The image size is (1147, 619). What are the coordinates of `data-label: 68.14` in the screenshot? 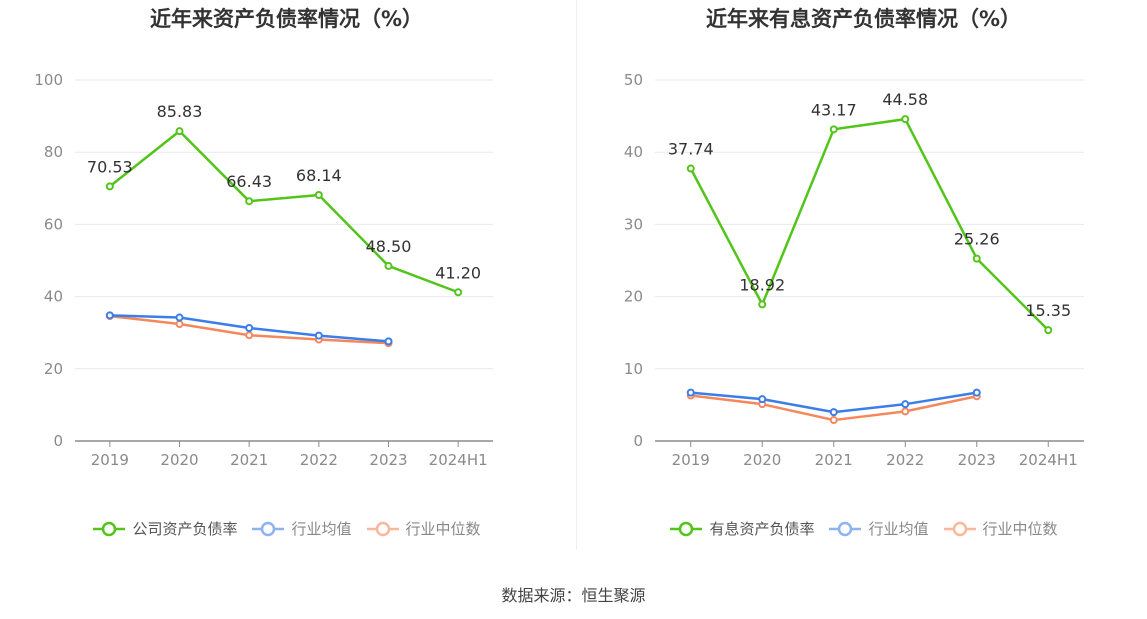 It's located at (319, 175).